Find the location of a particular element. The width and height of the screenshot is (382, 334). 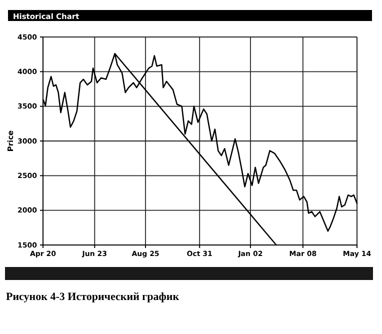

text: Рисунок 4-3 Исторический график is located at coordinates (93, 297).